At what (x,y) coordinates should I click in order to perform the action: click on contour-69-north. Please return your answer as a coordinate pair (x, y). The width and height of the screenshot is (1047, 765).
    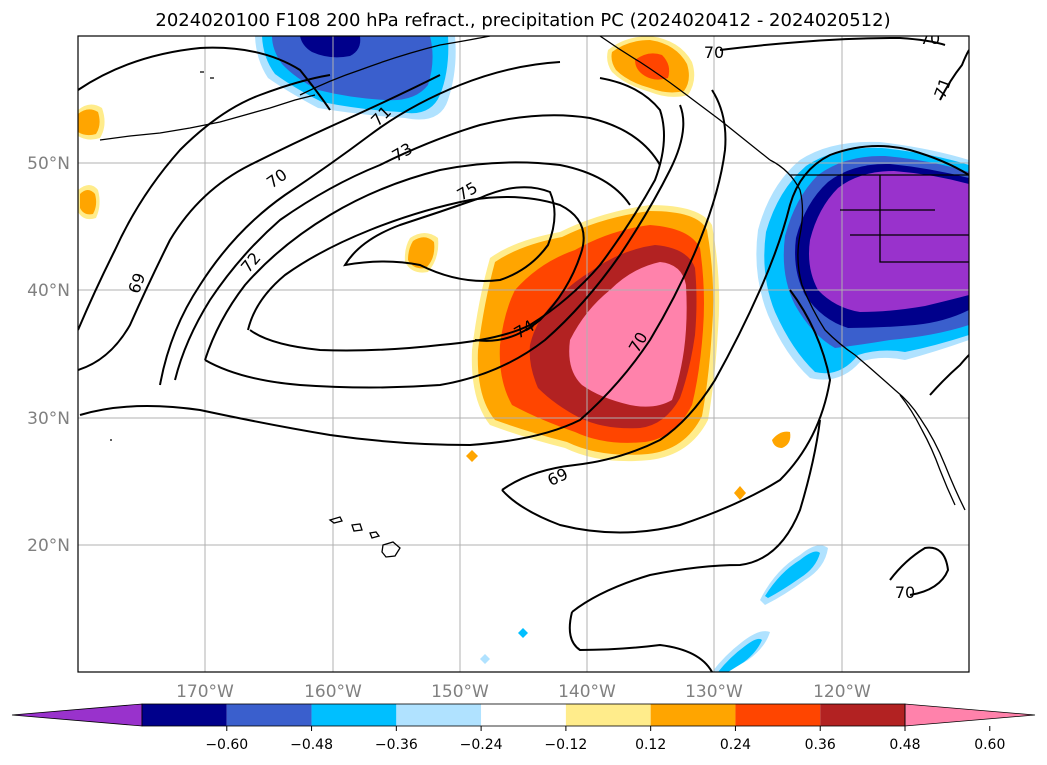
    Looking at the image, I should click on (204, 202).